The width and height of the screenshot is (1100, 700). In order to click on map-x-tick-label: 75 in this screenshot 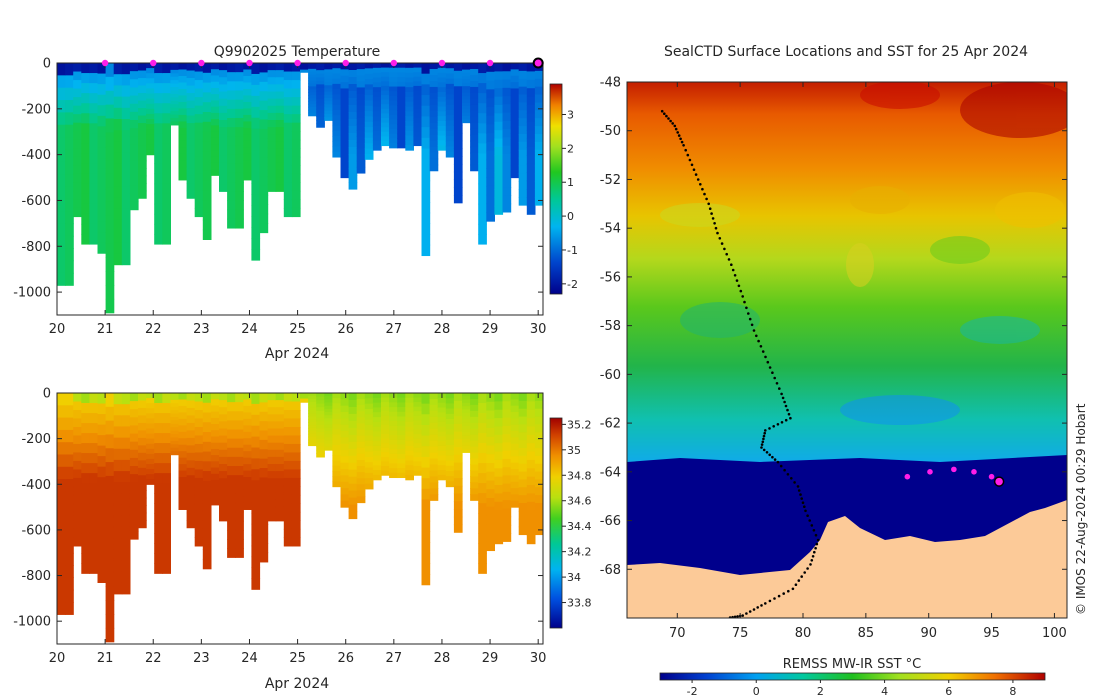, I will do `click(740, 633)`.